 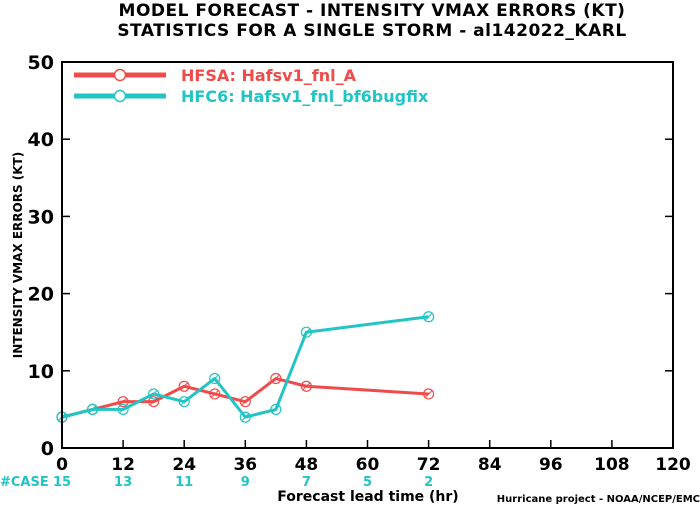 What do you see at coordinates (673, 465) in the screenshot?
I see `x-tick-label: 120` at bounding box center [673, 465].